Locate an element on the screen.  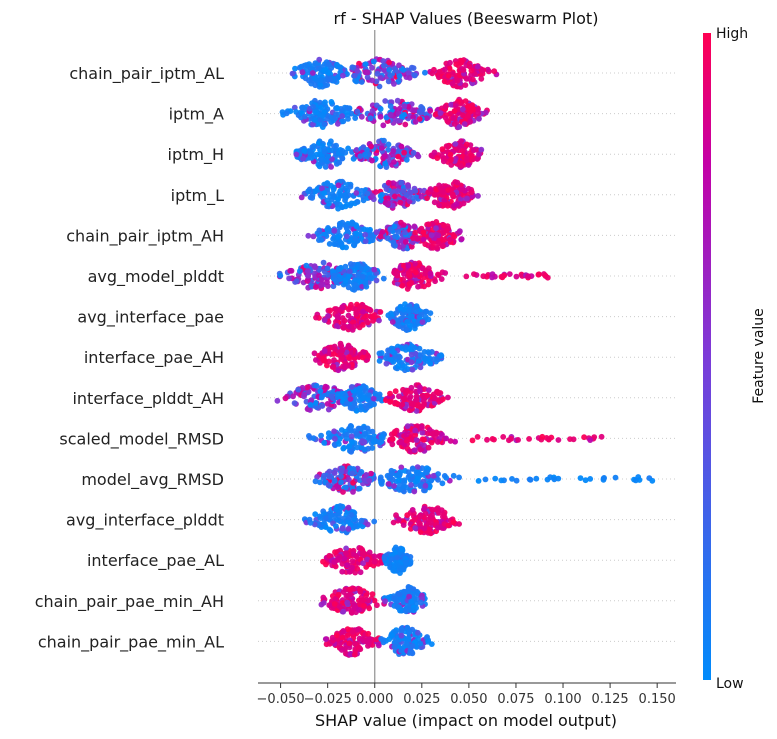
x-tick-label: 0.025 is located at coordinates (421, 699).